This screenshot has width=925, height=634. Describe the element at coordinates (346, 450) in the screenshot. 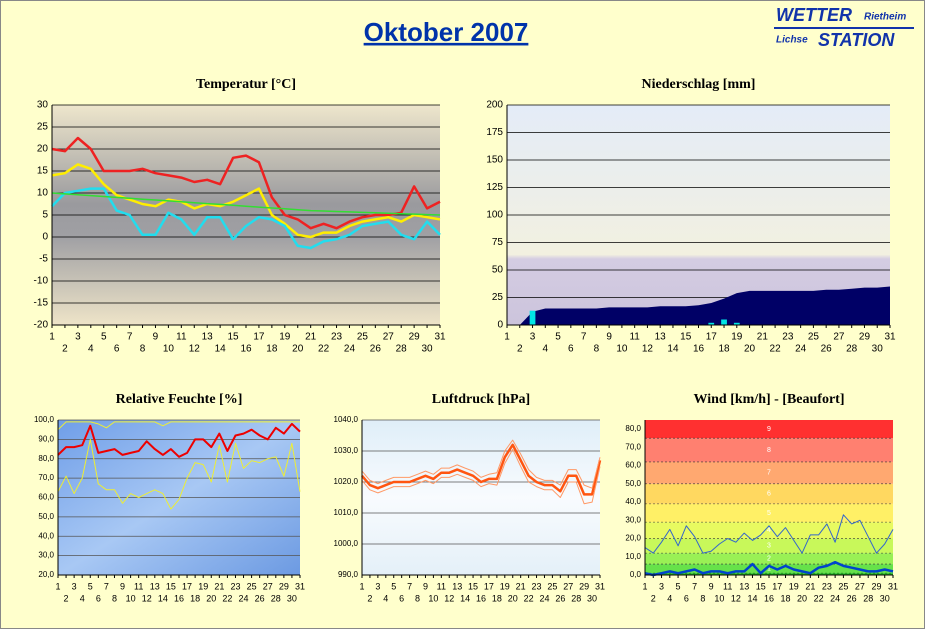

I see `y-tick-label: 1030,0` at that location.